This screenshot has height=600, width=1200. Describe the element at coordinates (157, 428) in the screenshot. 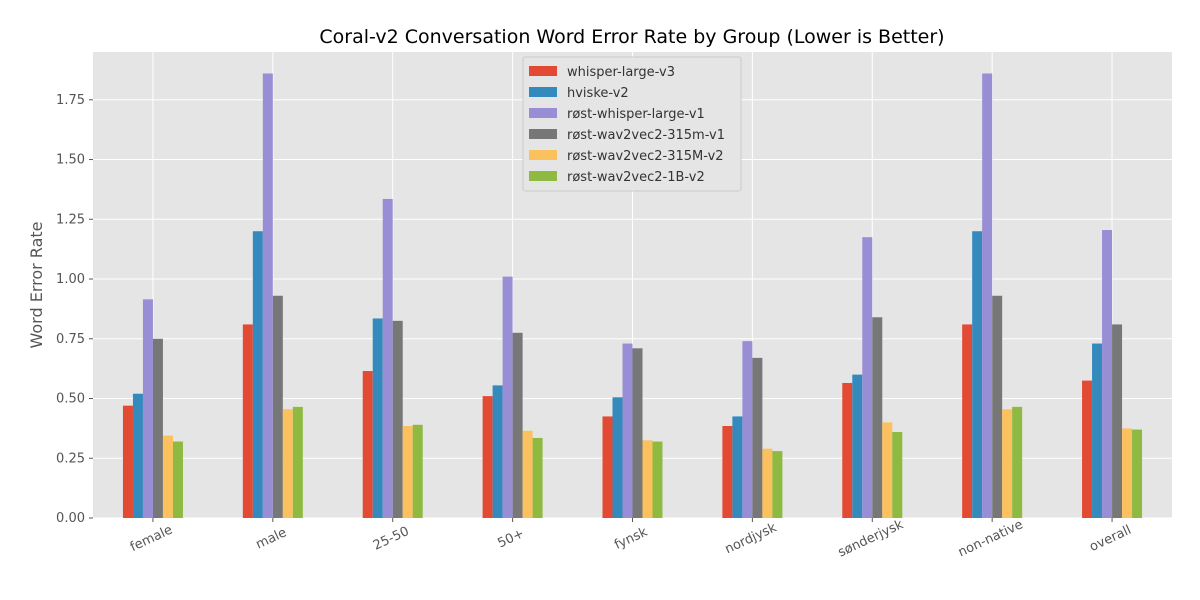

I see `bar-røst-wav2vec2-315m-v1-female` at that location.